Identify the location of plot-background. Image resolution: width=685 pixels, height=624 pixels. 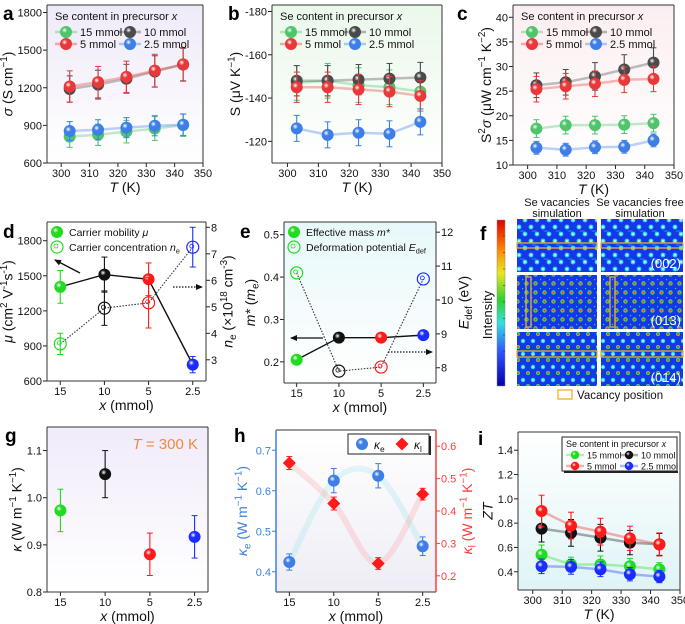
(360, 302).